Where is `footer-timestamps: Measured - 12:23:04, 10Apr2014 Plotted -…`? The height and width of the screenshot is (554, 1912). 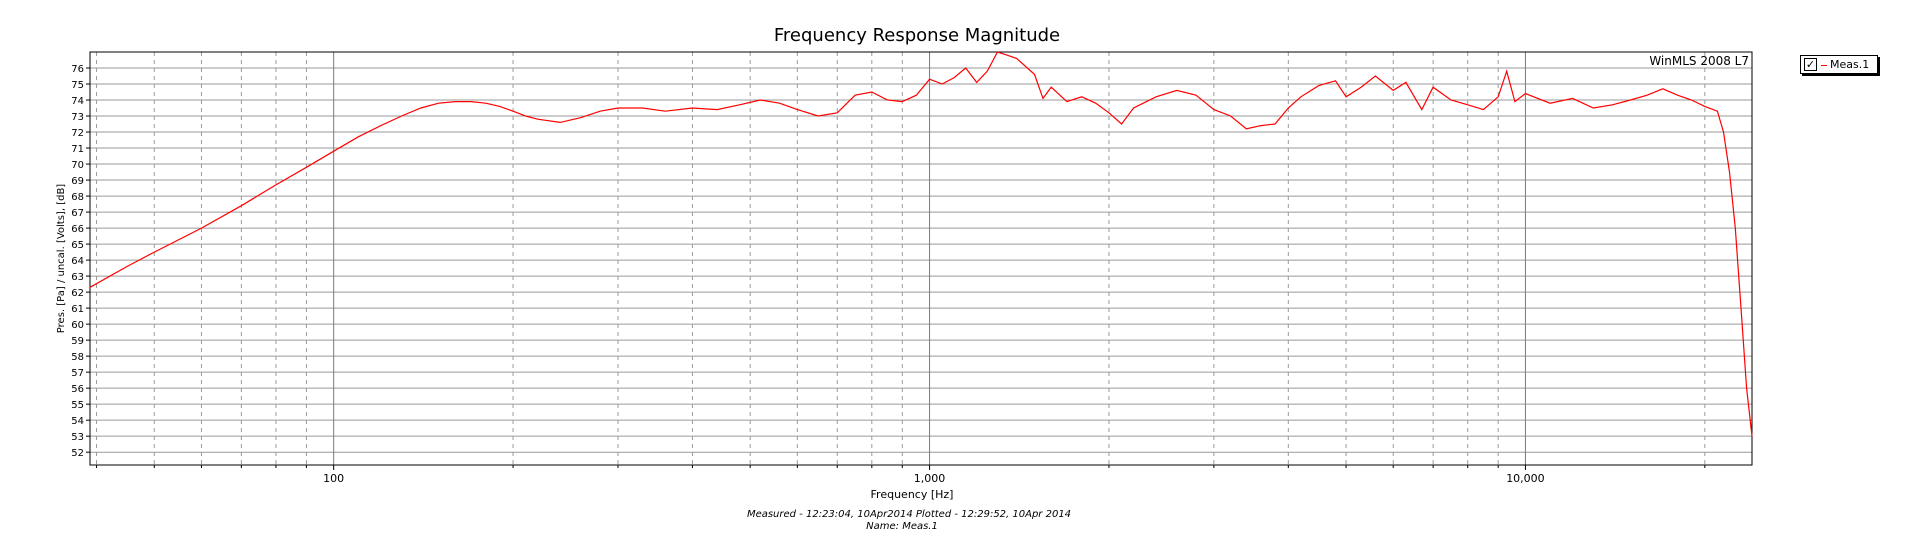 footer-timestamps: Measured - 12:23:04, 10Apr2014 Plotted -… is located at coordinates (909, 514).